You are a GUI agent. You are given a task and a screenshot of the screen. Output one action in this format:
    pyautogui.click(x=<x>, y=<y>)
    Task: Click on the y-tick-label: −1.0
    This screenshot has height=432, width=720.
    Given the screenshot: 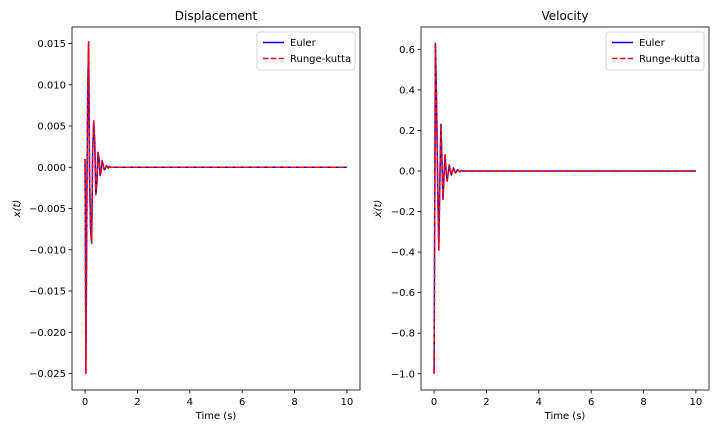 What is the action you would take?
    pyautogui.click(x=403, y=374)
    